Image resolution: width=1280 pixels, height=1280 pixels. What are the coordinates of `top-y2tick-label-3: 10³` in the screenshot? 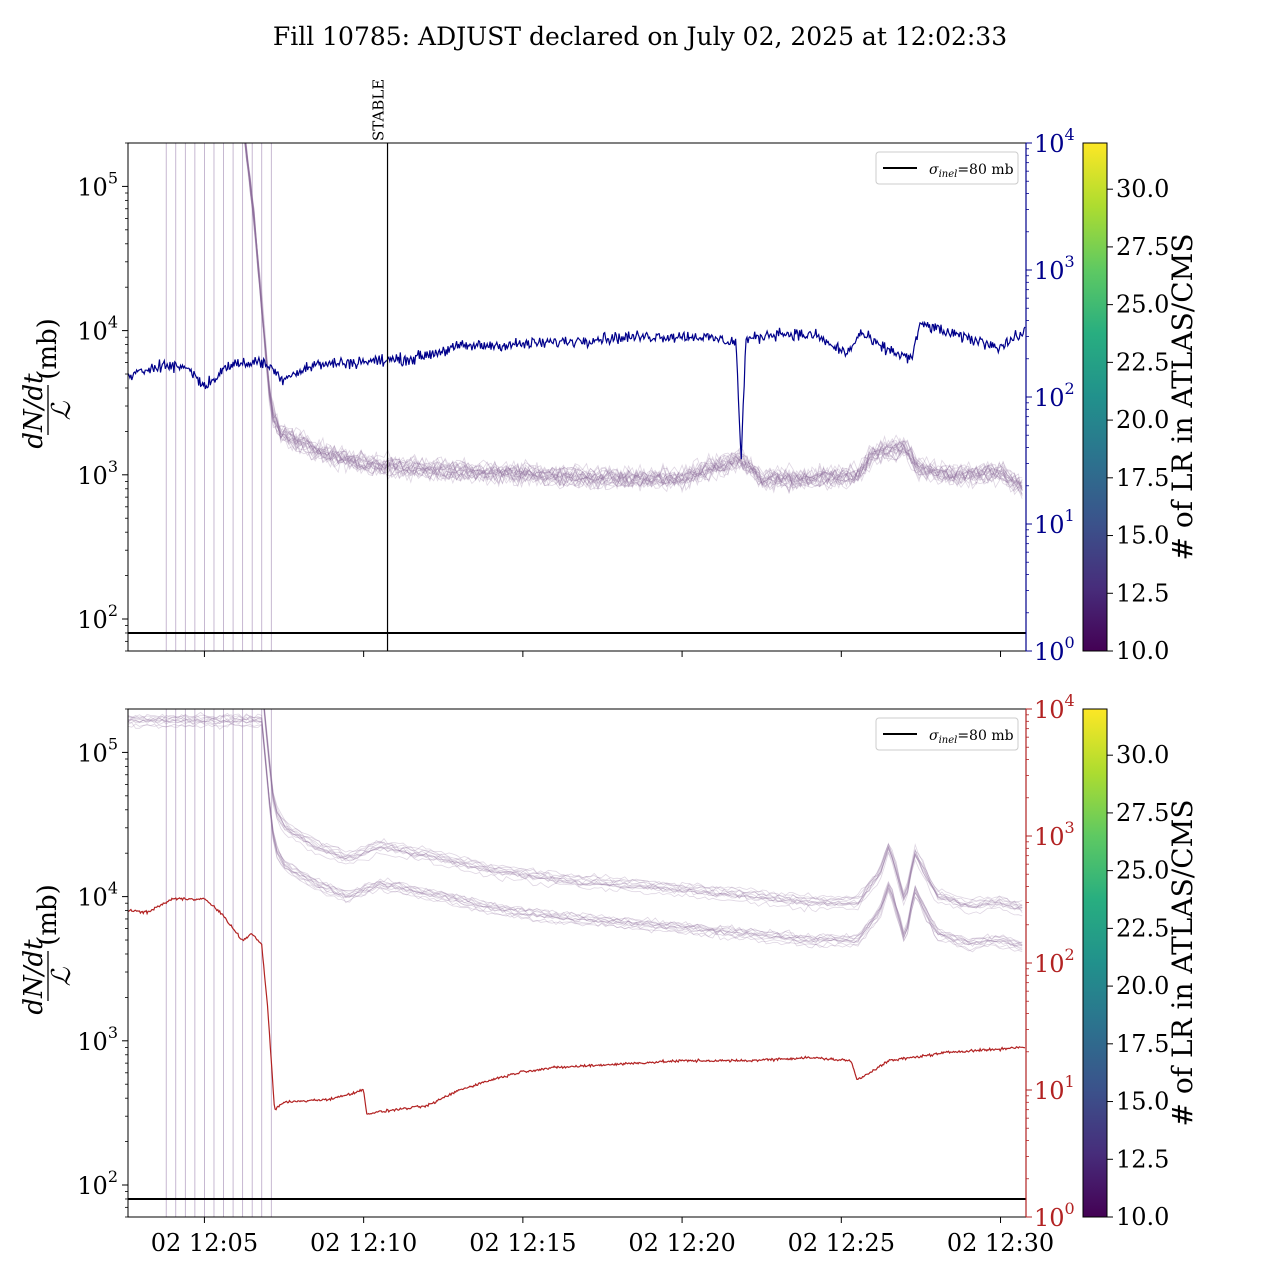 It's located at (1054, 268).